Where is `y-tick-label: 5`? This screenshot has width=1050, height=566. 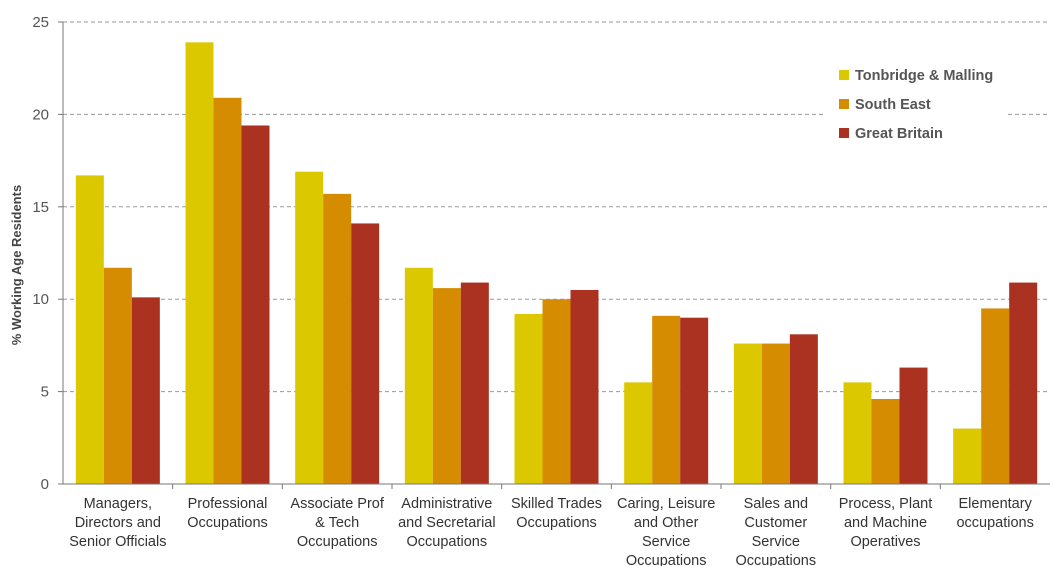 y-tick-label: 5 is located at coordinates (45, 392).